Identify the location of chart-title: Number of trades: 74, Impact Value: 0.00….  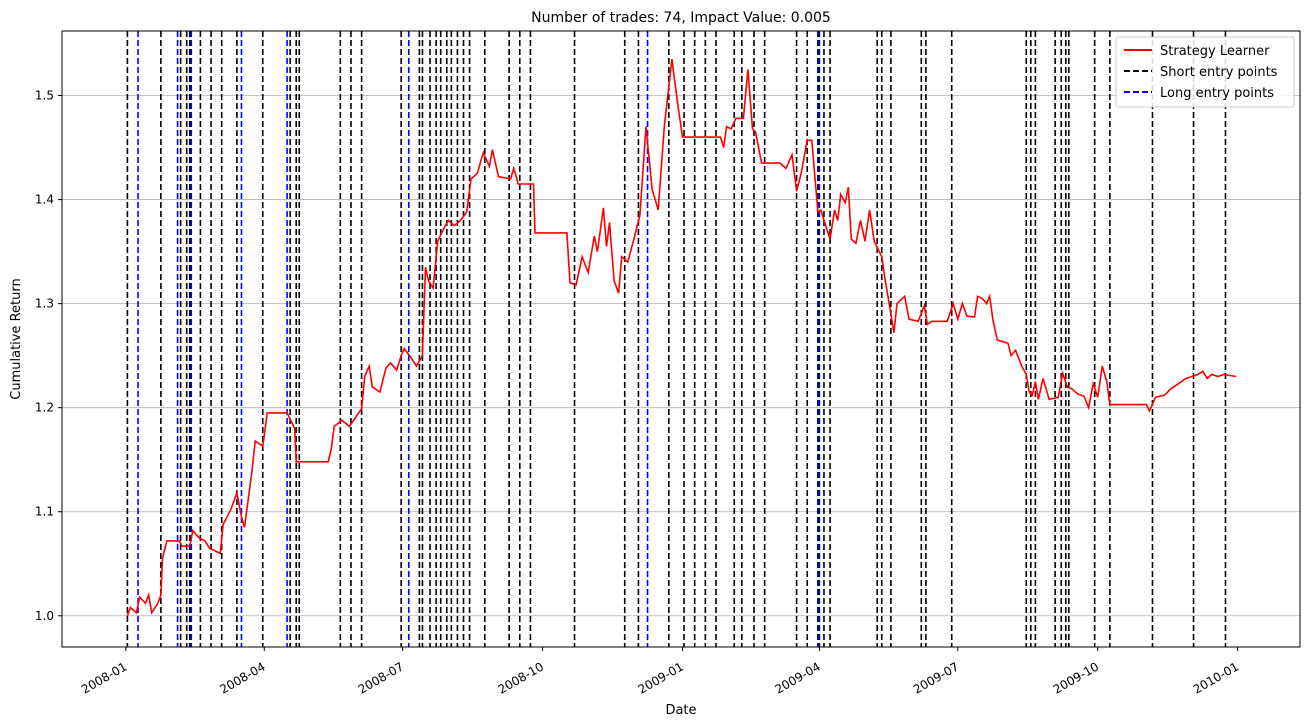
(681, 18).